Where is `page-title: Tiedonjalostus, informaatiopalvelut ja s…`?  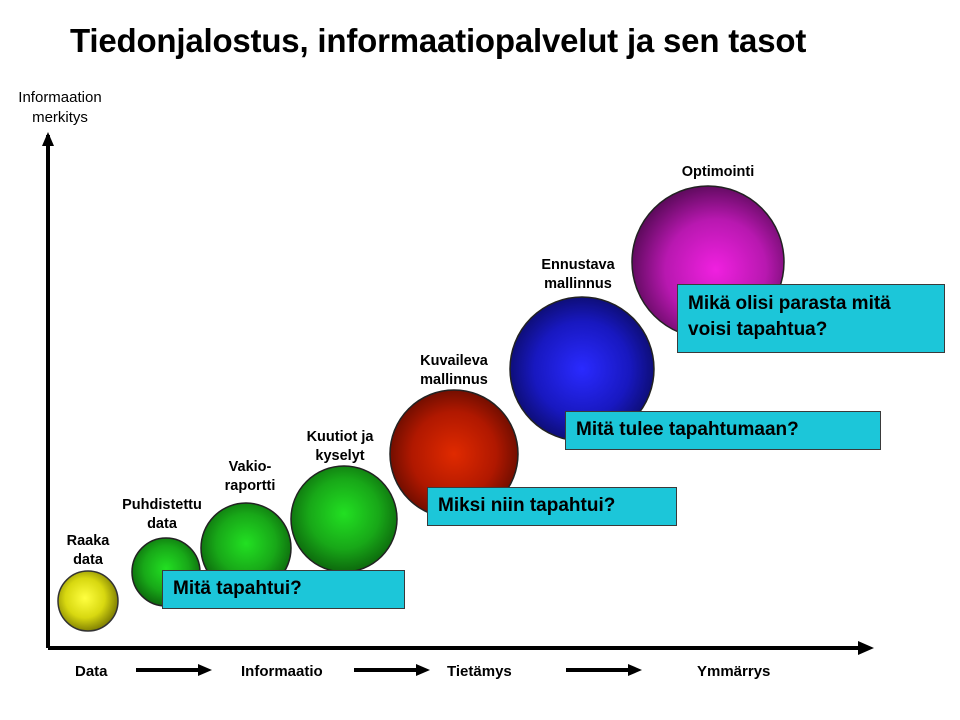 page-title: Tiedonjalostus, informaatiopalvelut ja s… is located at coordinates (438, 40).